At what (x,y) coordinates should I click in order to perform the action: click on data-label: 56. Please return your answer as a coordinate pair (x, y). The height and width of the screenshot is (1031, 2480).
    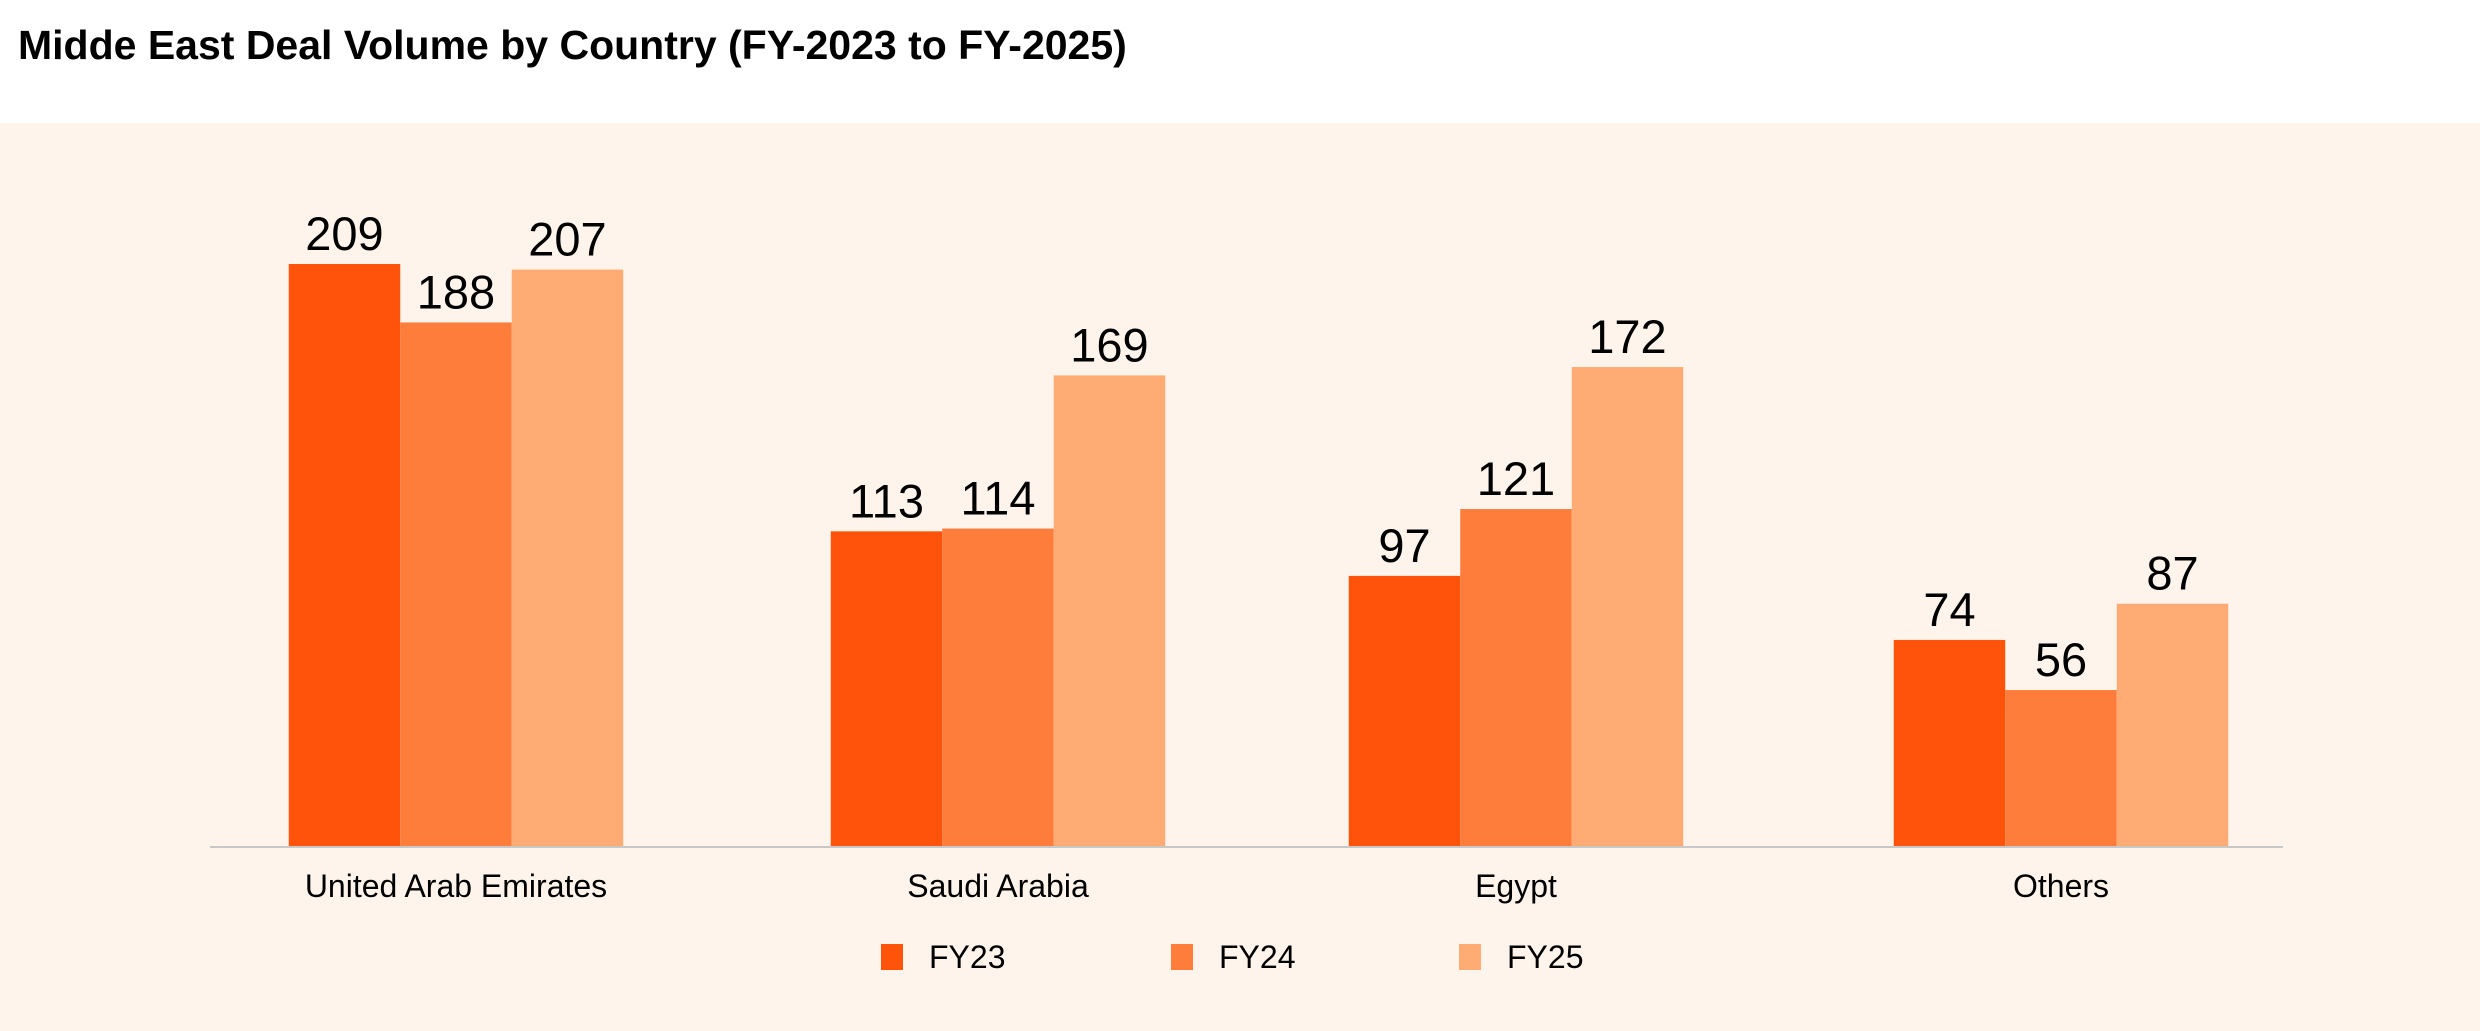
    Looking at the image, I should click on (2061, 659).